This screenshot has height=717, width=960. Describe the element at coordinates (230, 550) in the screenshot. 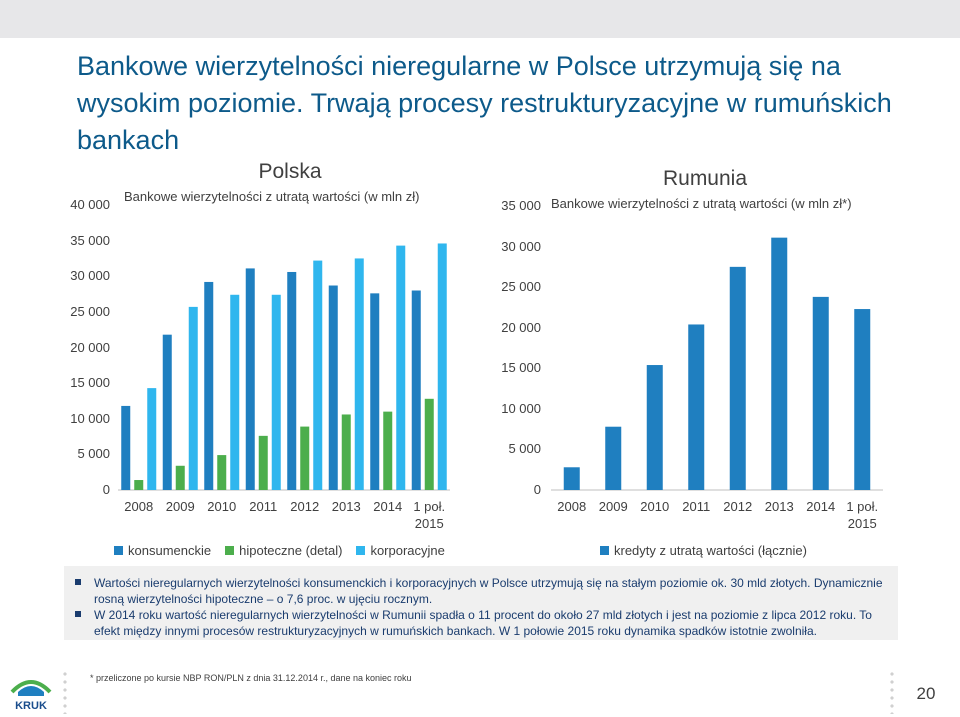

I see `legend-swatch-hipoteczne` at that location.